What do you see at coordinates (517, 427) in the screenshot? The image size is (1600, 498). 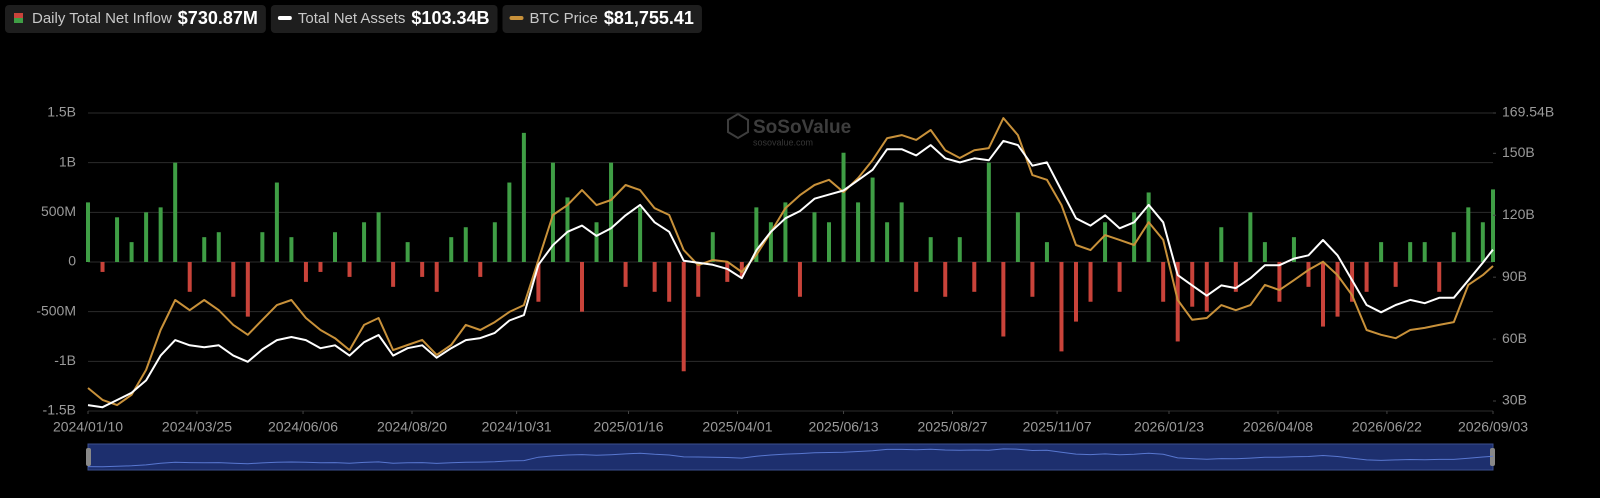 I see `x-tick-label: 2024/10/31` at bounding box center [517, 427].